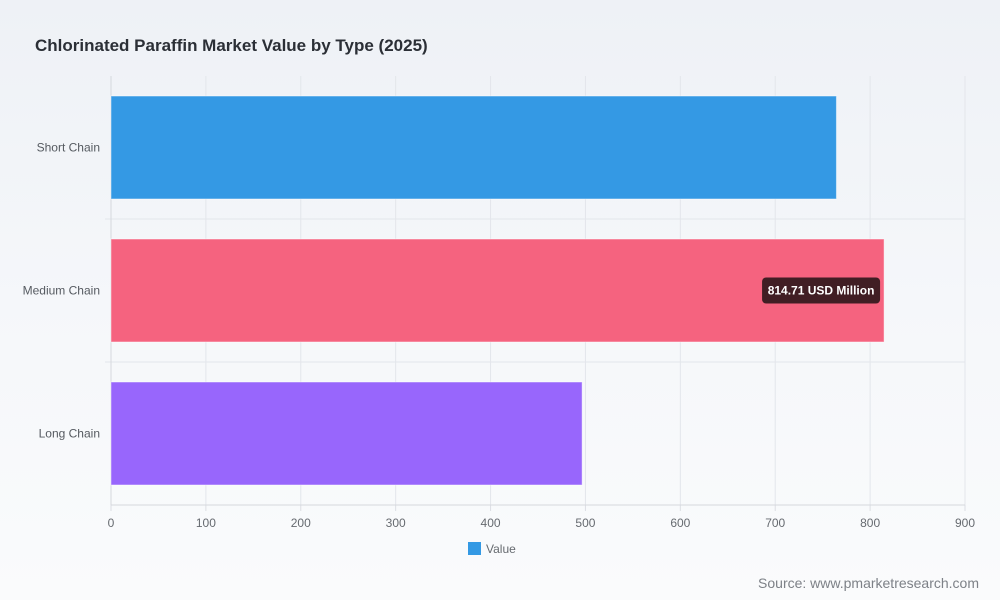 Image resolution: width=1000 pixels, height=600 pixels. I want to click on x-tick-label: 400, so click(491, 523).